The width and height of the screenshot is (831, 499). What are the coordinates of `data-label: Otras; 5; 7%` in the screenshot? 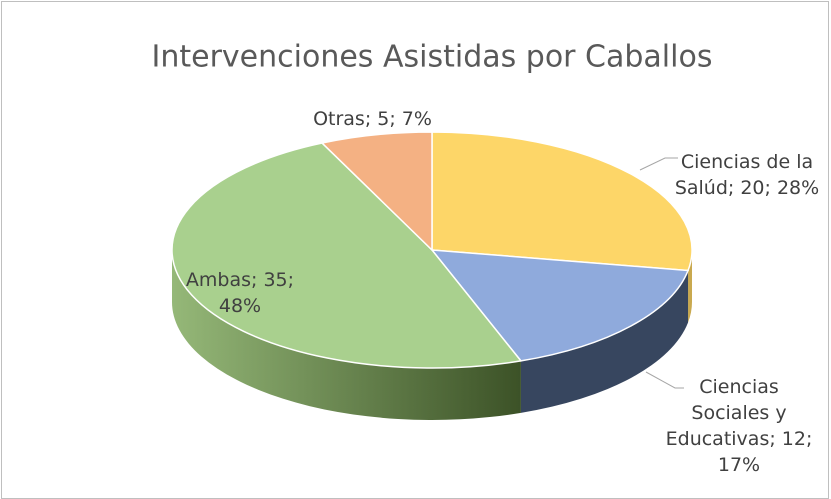 It's located at (372, 119).